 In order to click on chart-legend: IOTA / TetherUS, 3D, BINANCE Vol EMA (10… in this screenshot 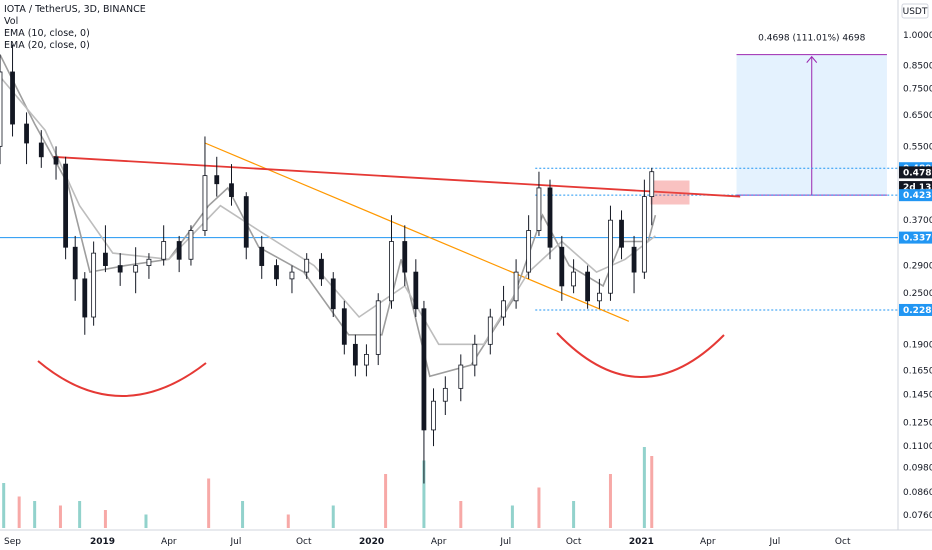, I will do `click(75, 28)`.